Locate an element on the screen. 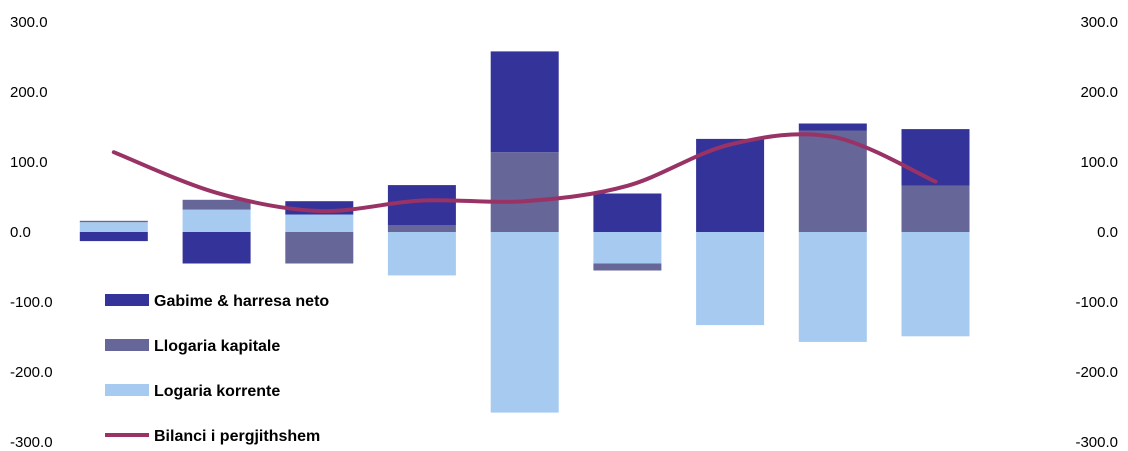 This screenshot has height=451, width=1128. y-tick-label-right: -100.0 is located at coordinates (1096, 302).